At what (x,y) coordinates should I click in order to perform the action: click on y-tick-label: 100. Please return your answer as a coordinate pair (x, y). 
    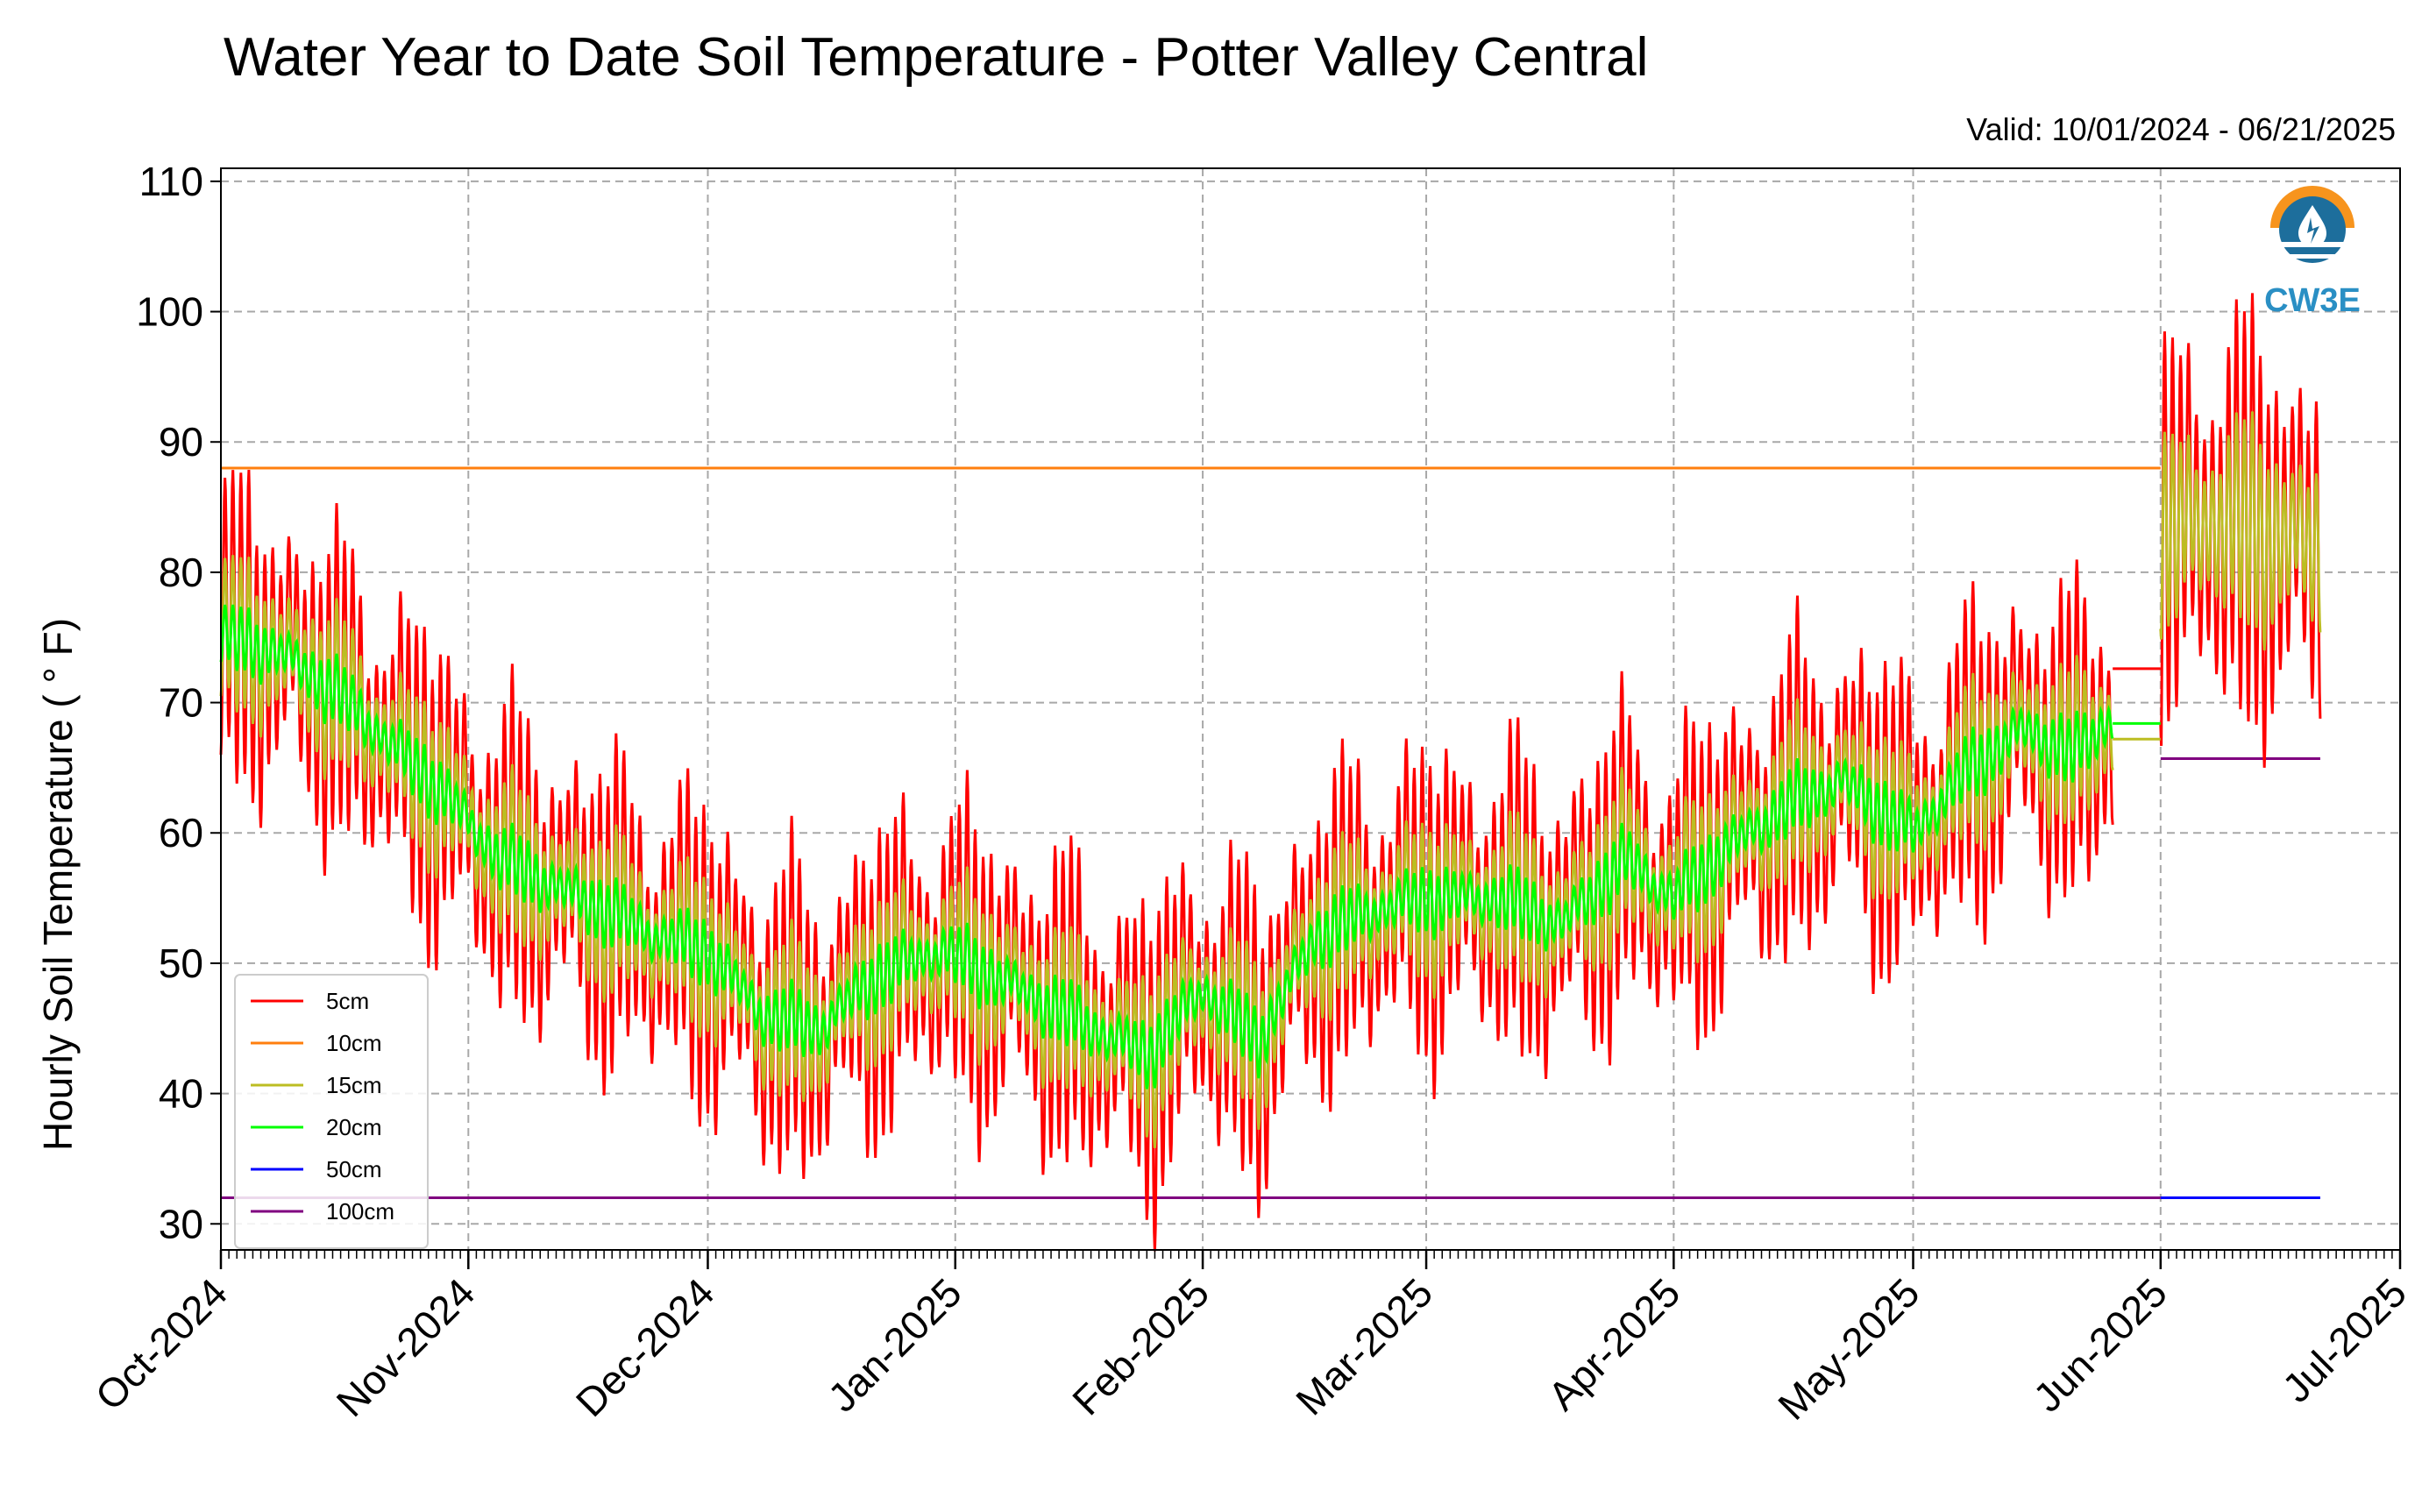
    Looking at the image, I should click on (170, 312).